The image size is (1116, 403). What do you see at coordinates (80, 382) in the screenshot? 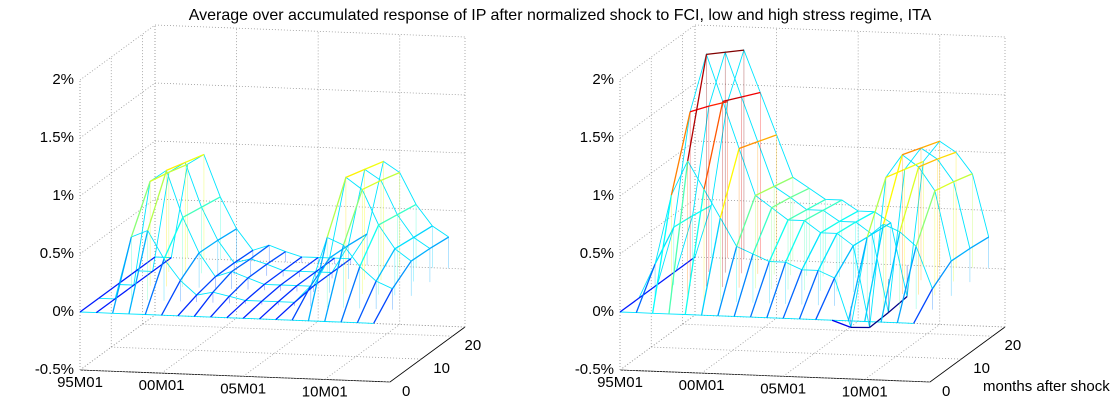
I see `x-tick-label: 95M01` at bounding box center [80, 382].